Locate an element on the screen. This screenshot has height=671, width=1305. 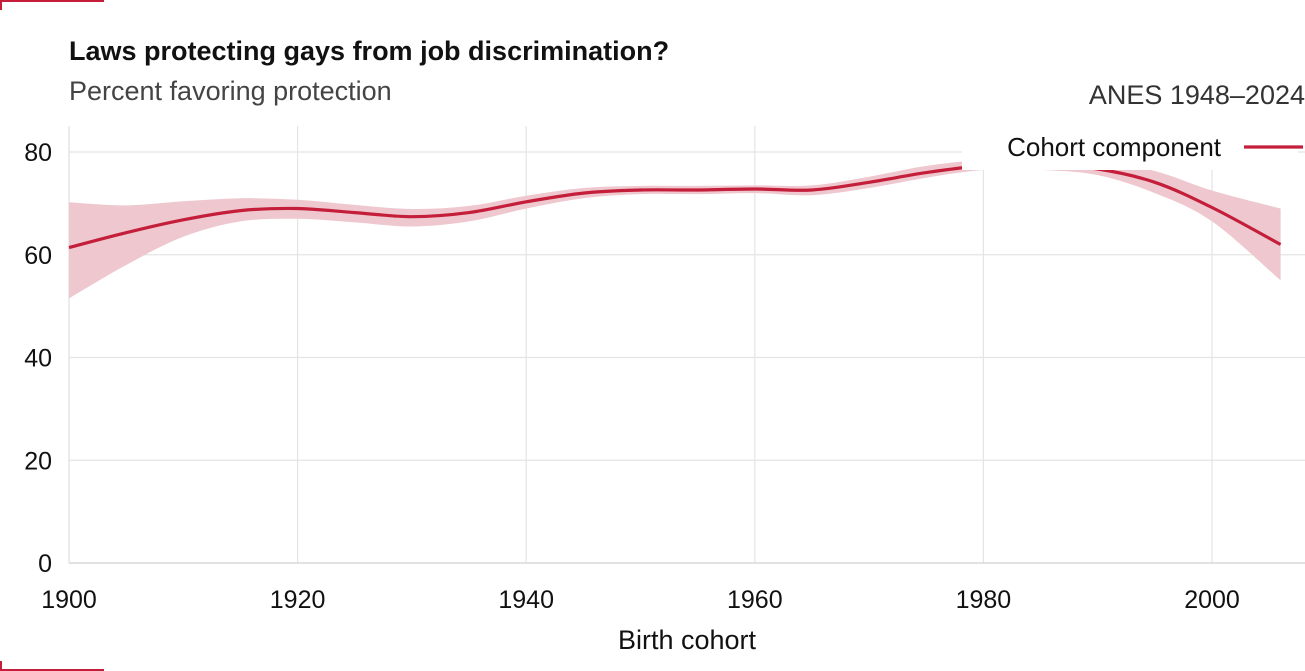
legend-background is located at coordinates (1130, 148).